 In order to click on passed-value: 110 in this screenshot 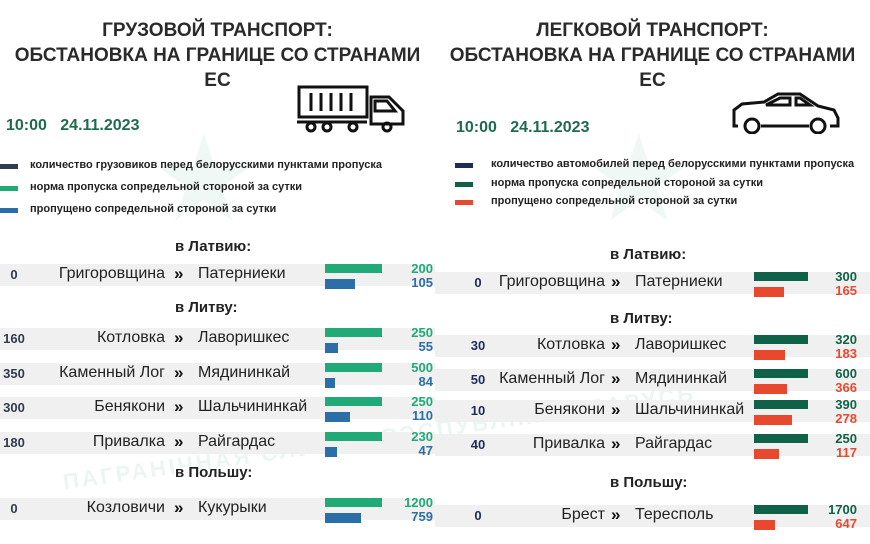, I will do `click(422, 415)`.